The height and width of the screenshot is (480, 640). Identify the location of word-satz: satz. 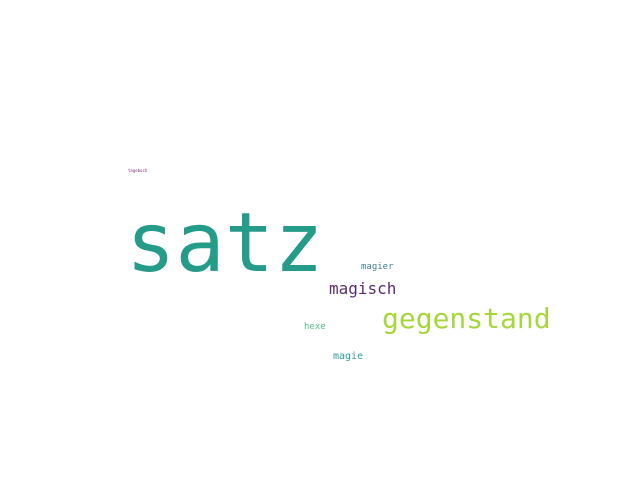
(225, 243).